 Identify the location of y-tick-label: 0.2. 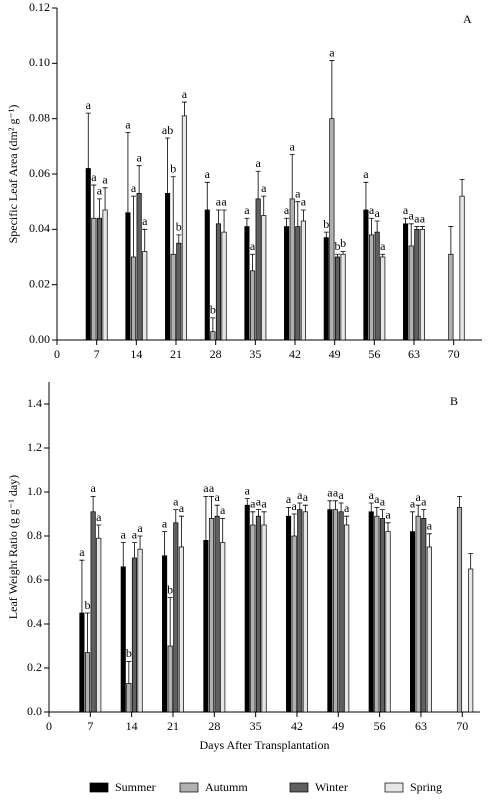
(34, 667).